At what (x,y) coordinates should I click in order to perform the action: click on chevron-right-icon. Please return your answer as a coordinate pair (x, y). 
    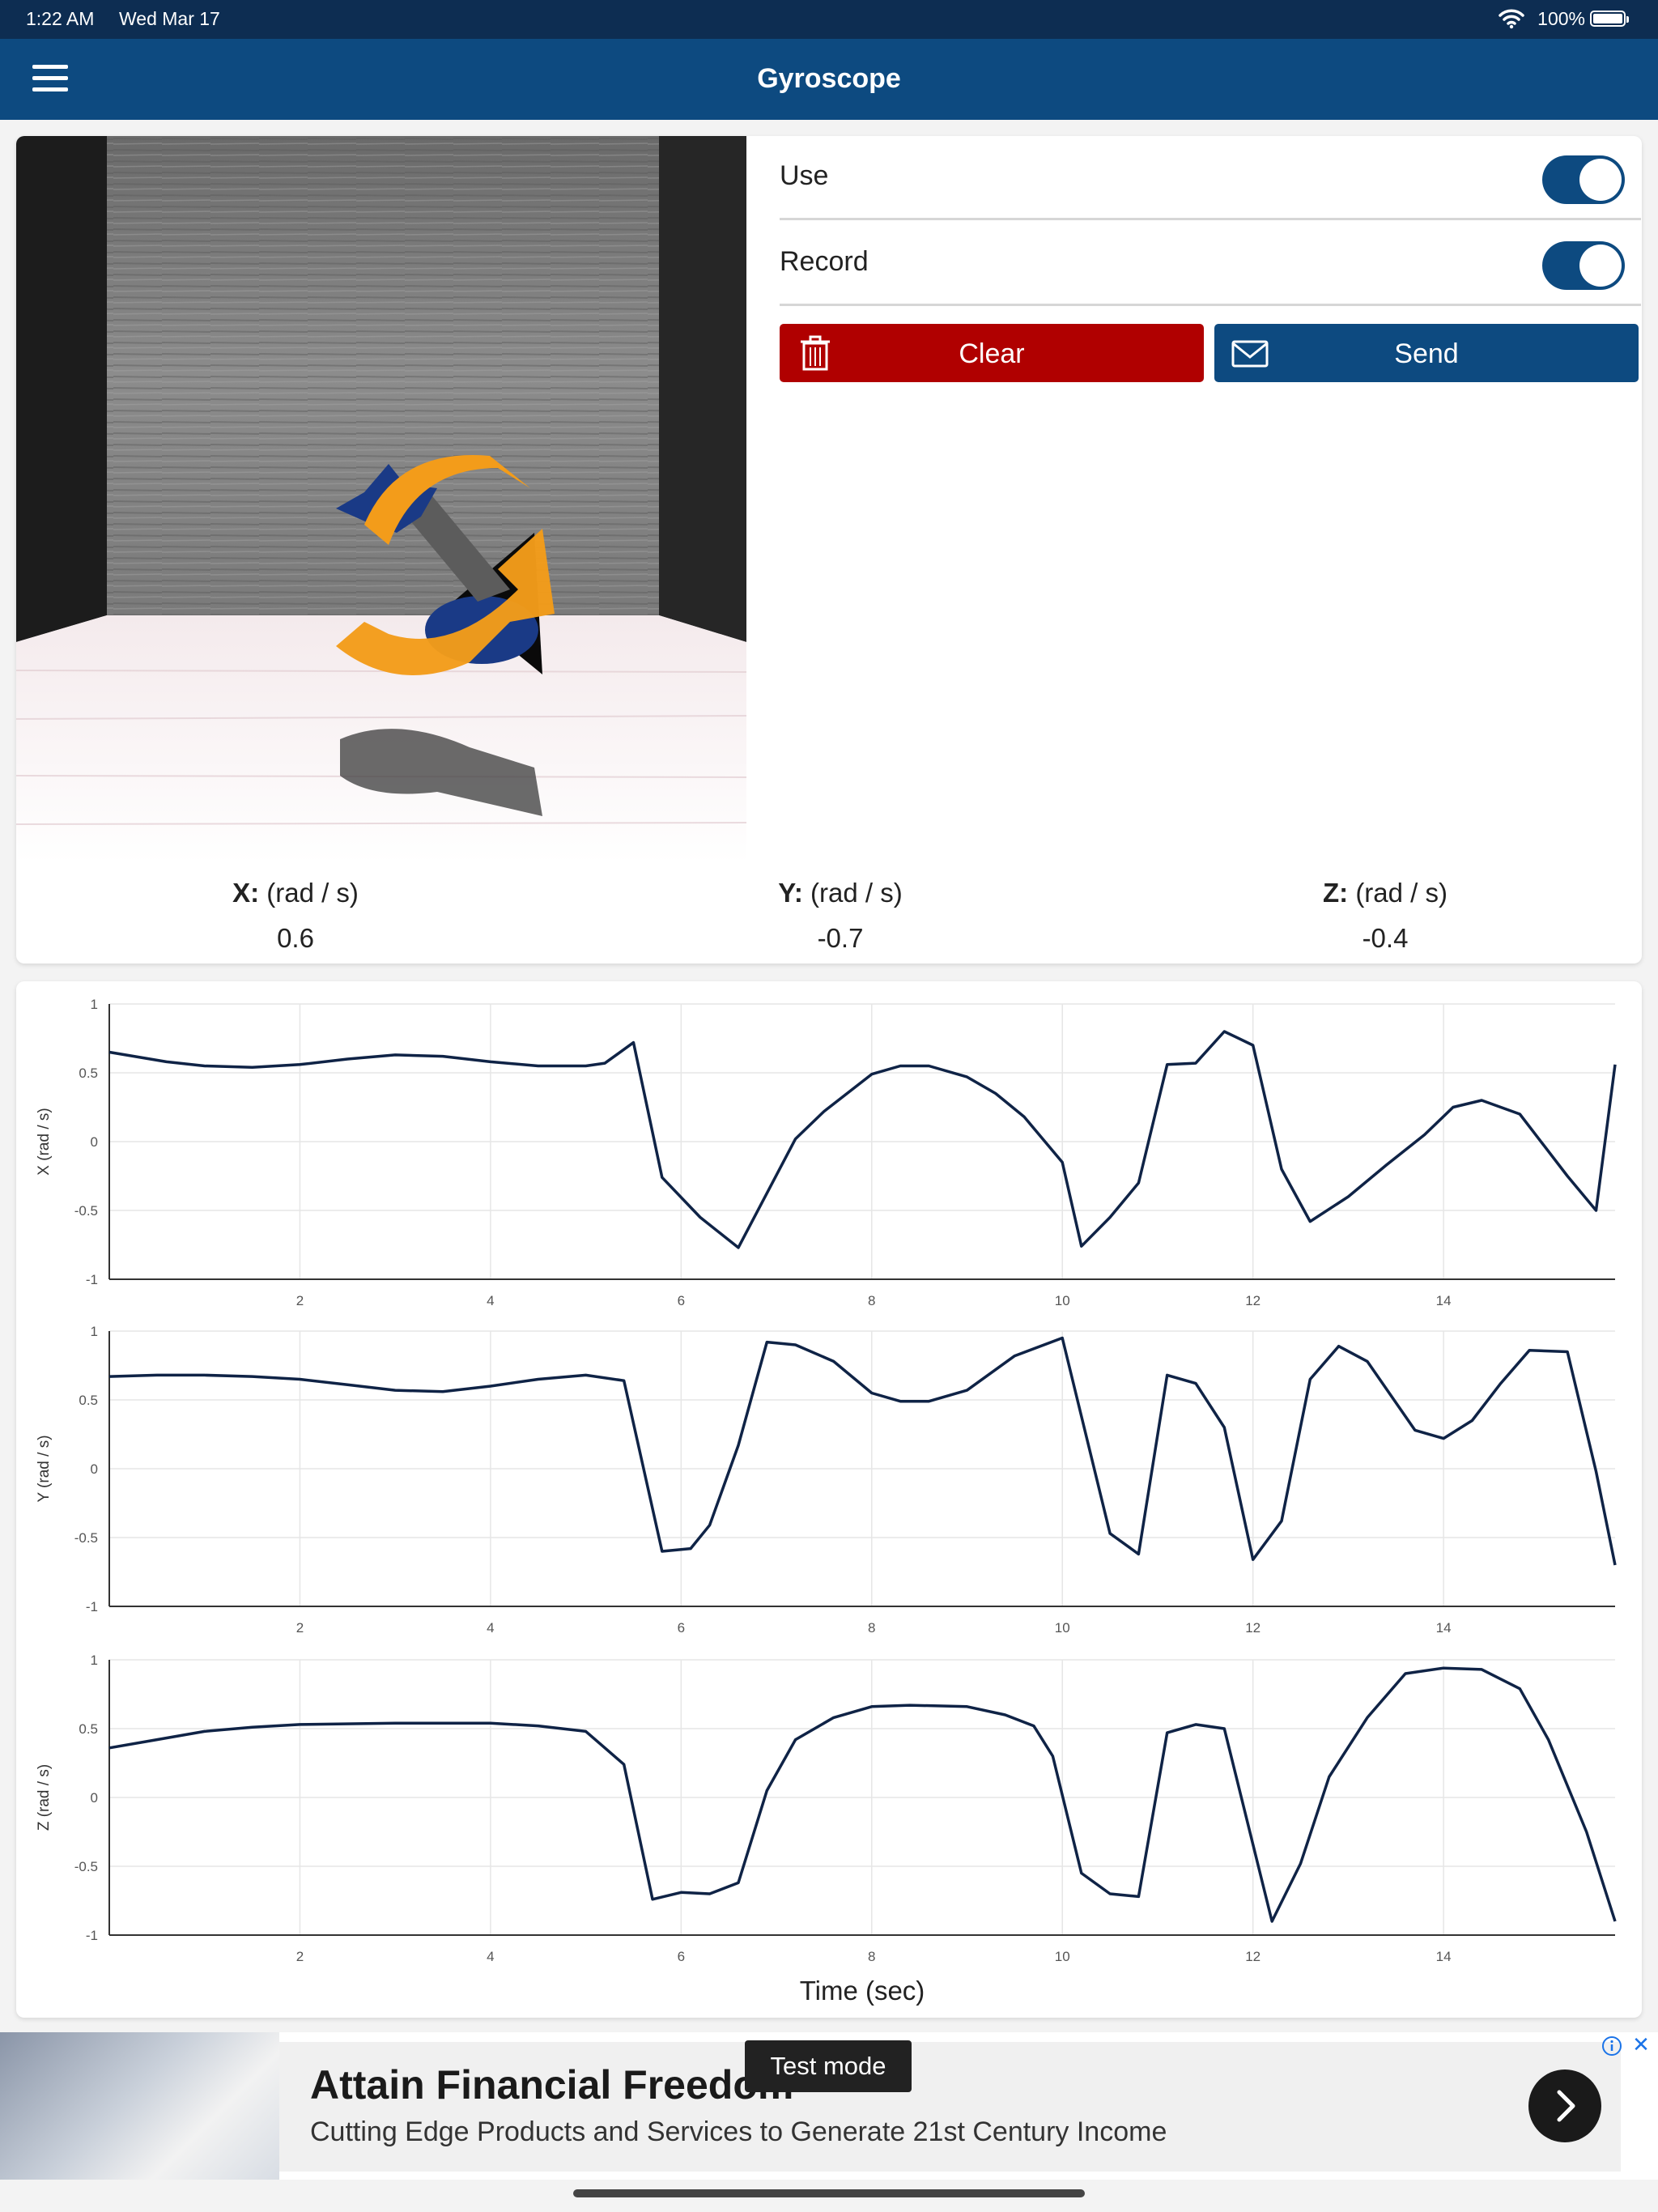
    Looking at the image, I should click on (1566, 2106).